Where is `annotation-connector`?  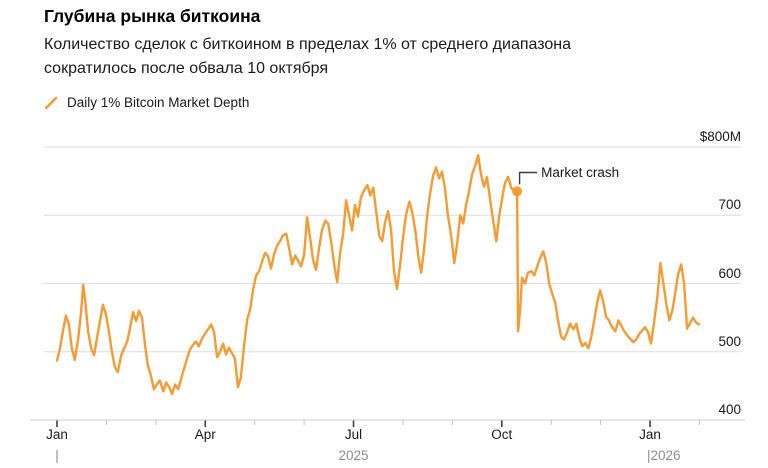 annotation-connector is located at coordinates (528, 178).